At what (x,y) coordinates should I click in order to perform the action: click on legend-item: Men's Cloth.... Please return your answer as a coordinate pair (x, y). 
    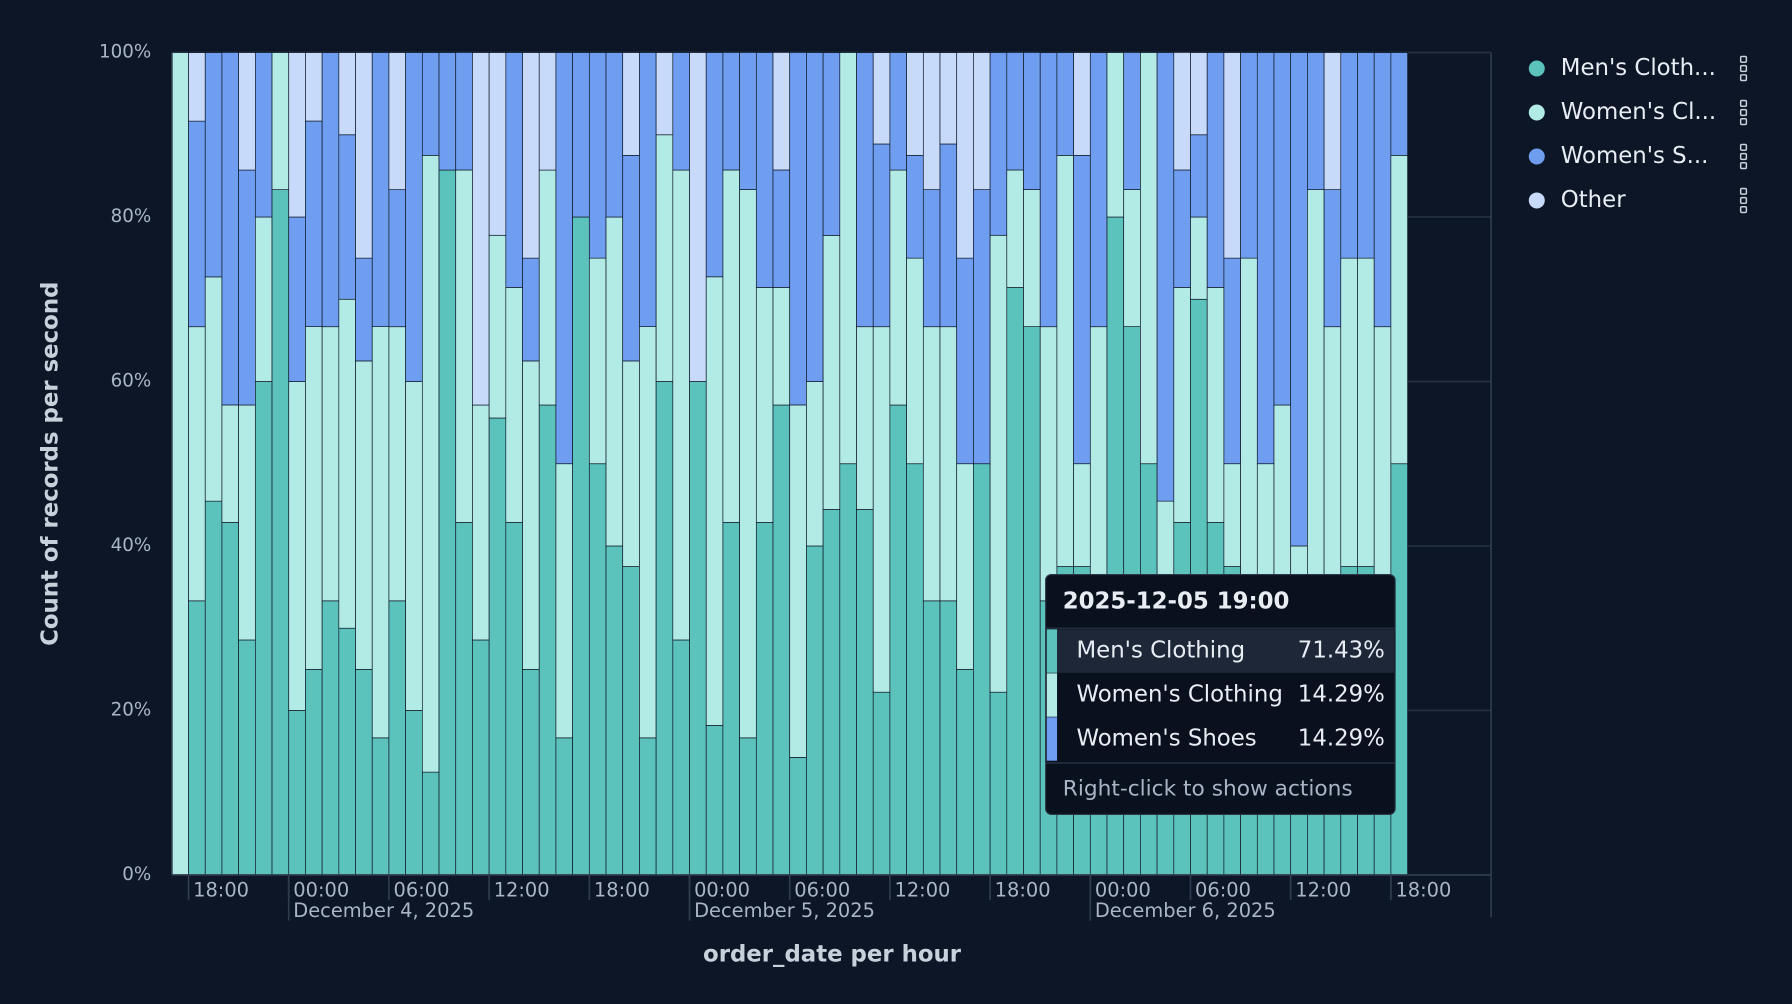
    Looking at the image, I should click on (1622, 68).